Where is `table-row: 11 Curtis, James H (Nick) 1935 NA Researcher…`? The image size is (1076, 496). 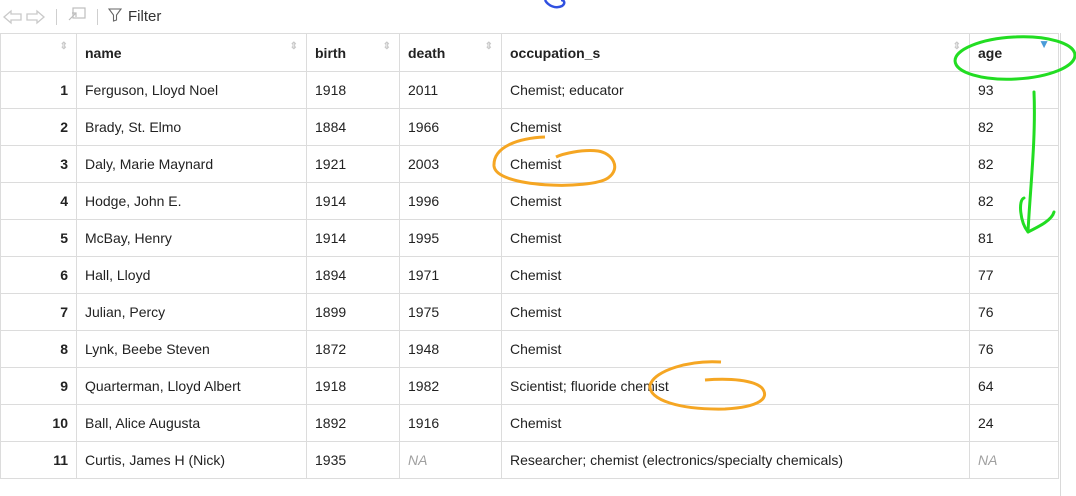 table-row: 11 Curtis, James H (Nick) 1935 NA Researcher… is located at coordinates (529, 460).